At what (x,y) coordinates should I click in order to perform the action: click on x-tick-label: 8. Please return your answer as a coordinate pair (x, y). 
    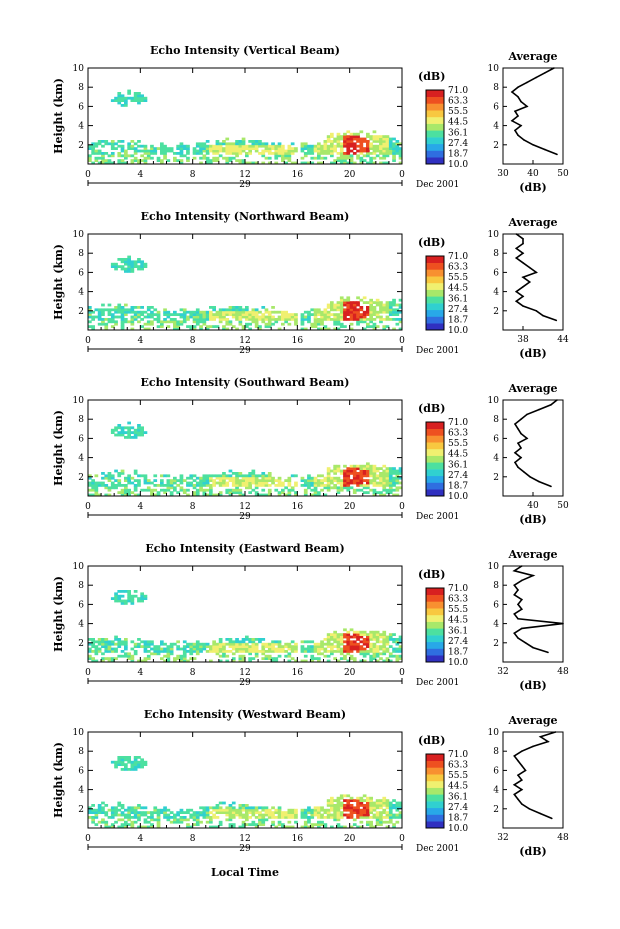
    Looking at the image, I should click on (193, 175).